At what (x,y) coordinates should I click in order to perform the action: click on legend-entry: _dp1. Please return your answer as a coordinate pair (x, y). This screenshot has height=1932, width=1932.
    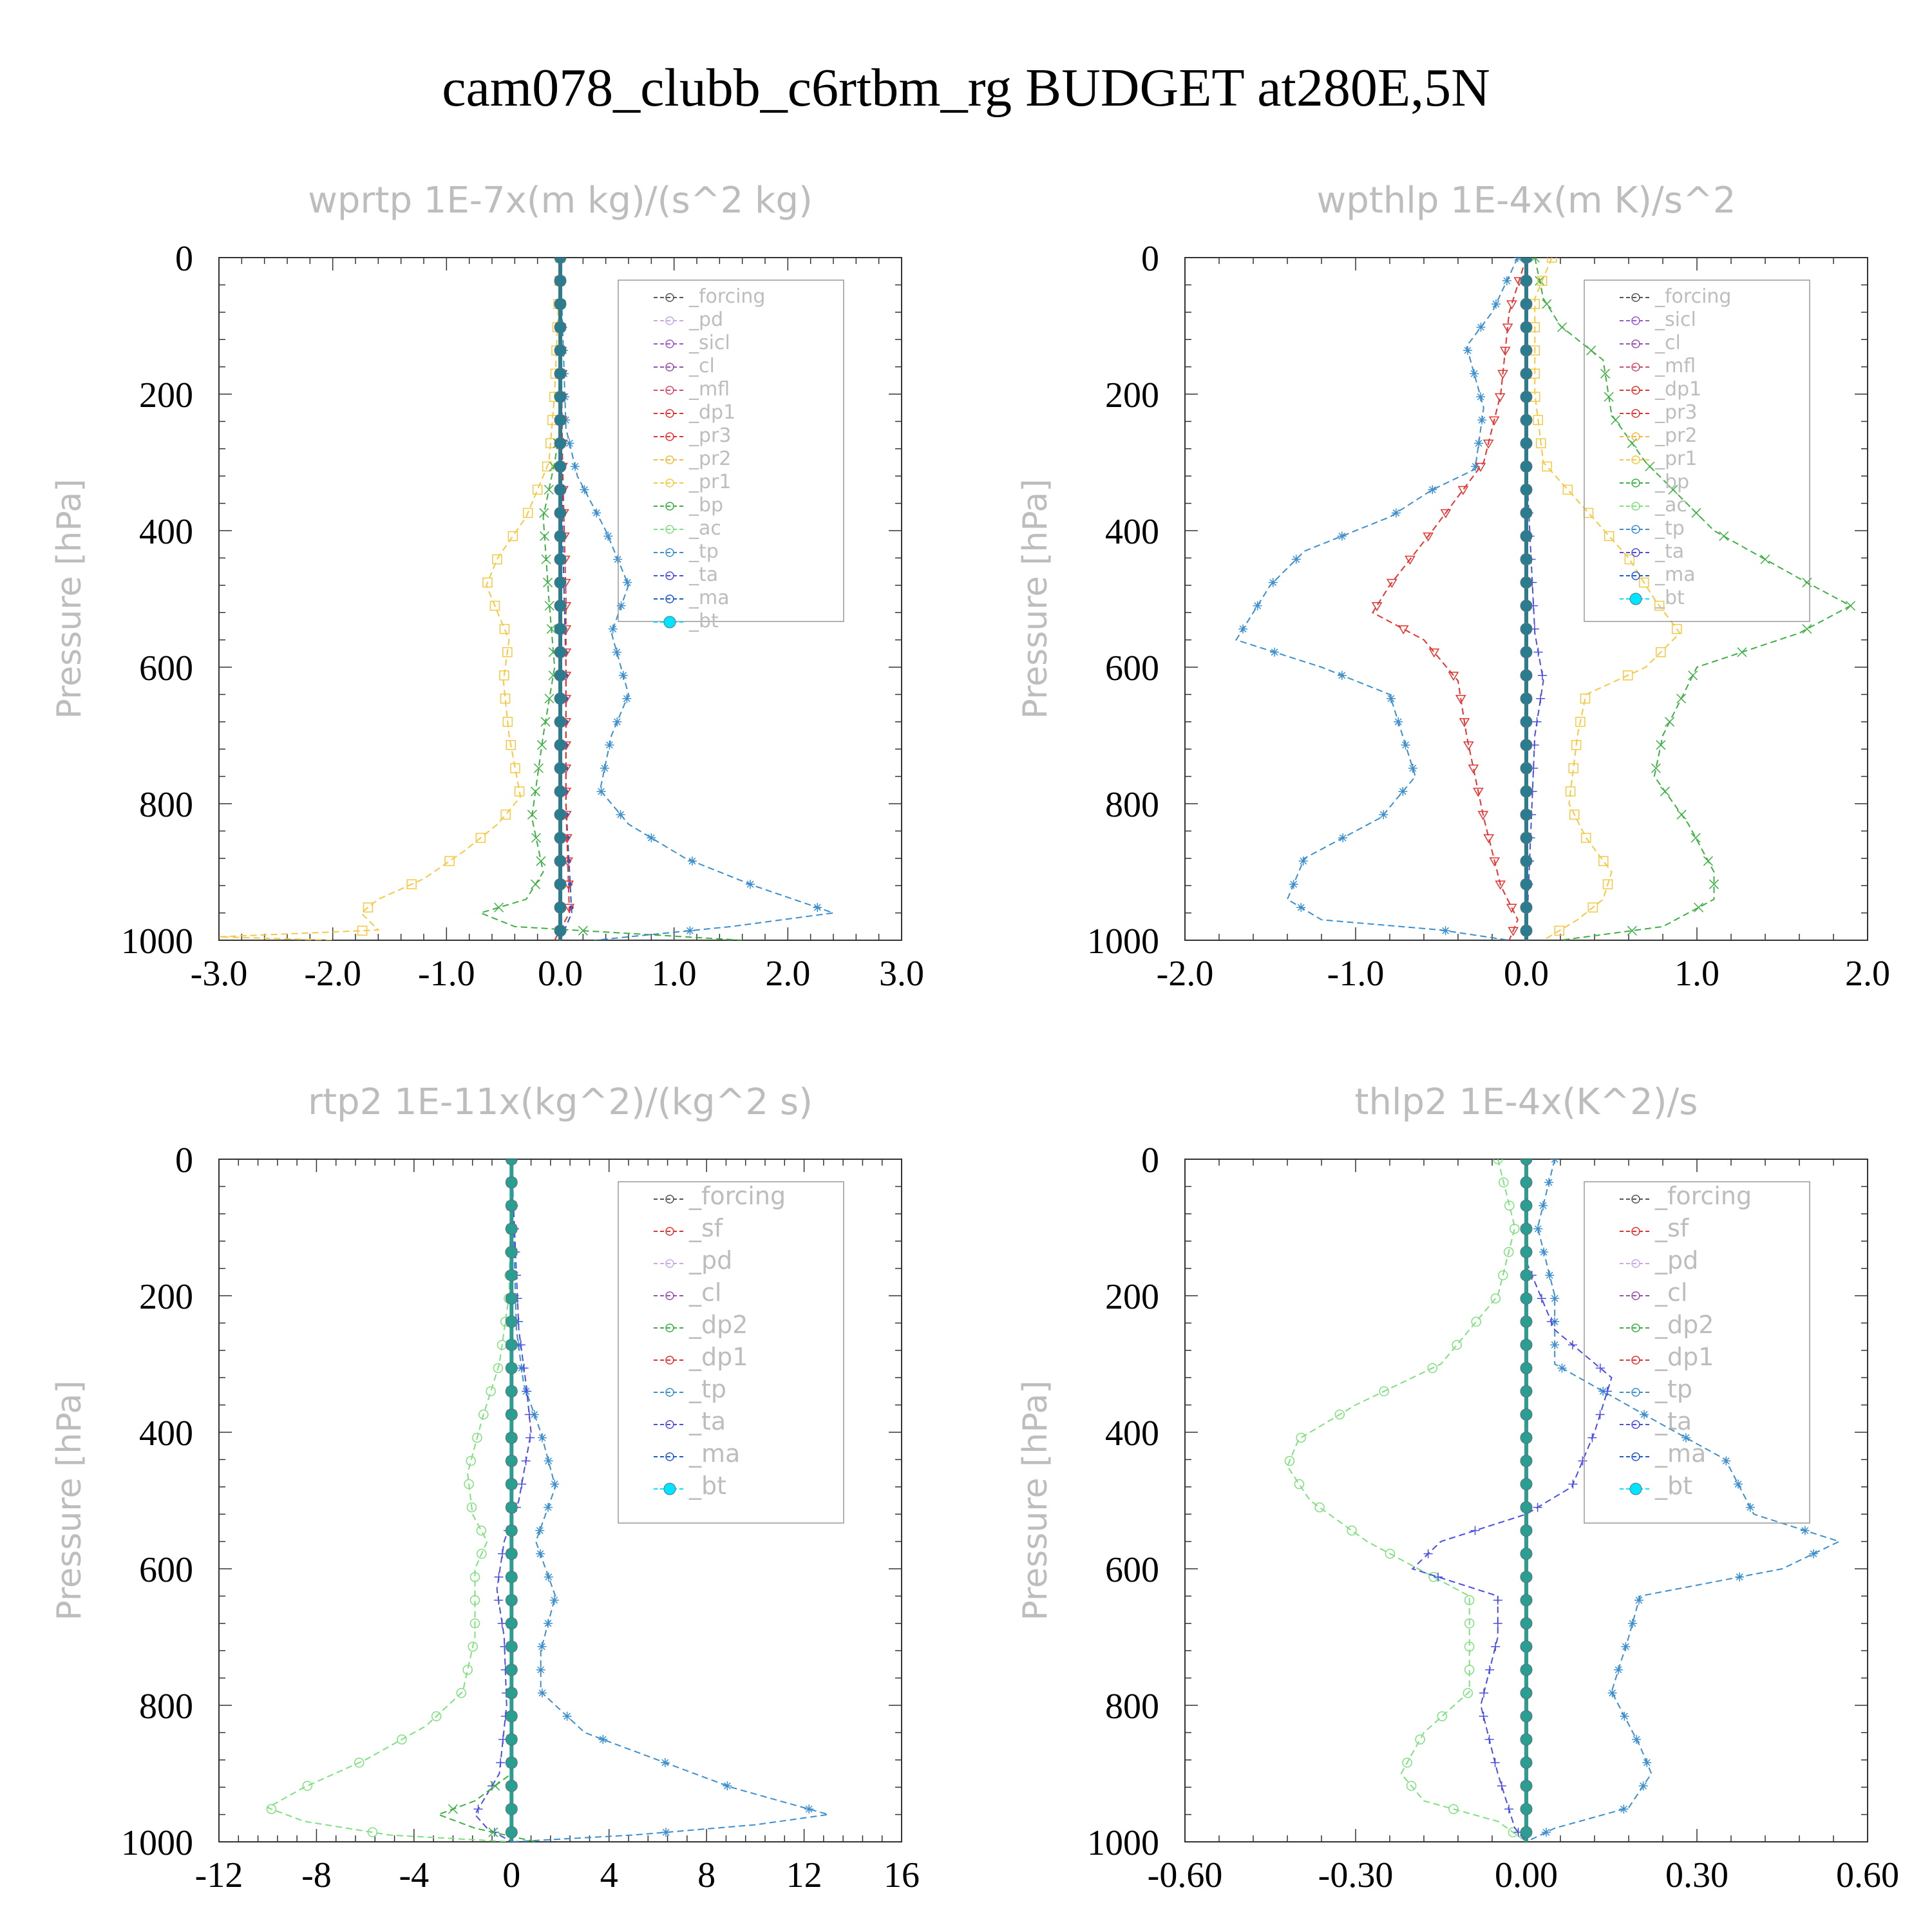
    Looking at the image, I should click on (712, 413).